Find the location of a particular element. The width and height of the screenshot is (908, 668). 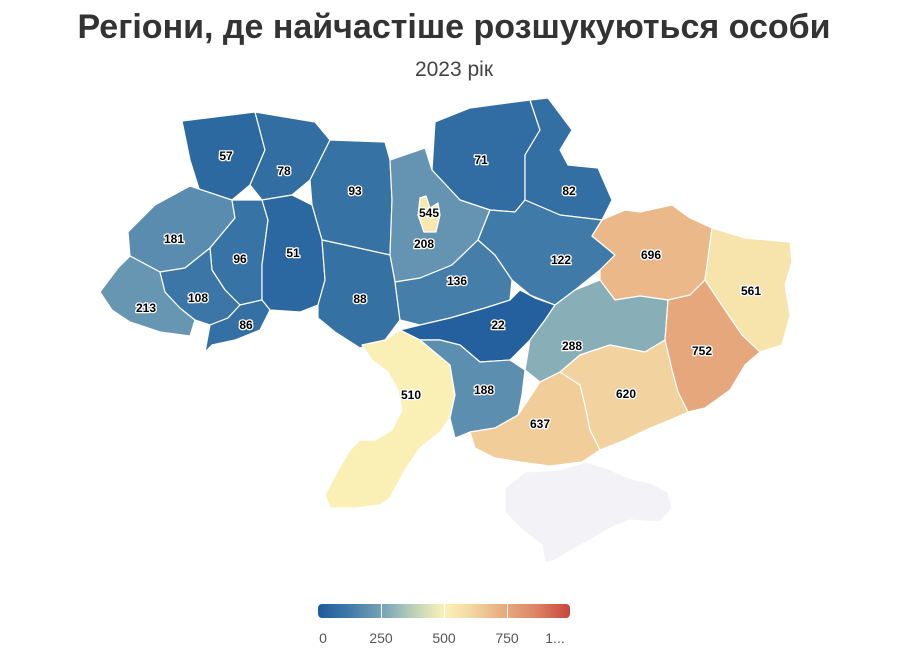

region-value-label-poltava: 122 is located at coordinates (561, 260).